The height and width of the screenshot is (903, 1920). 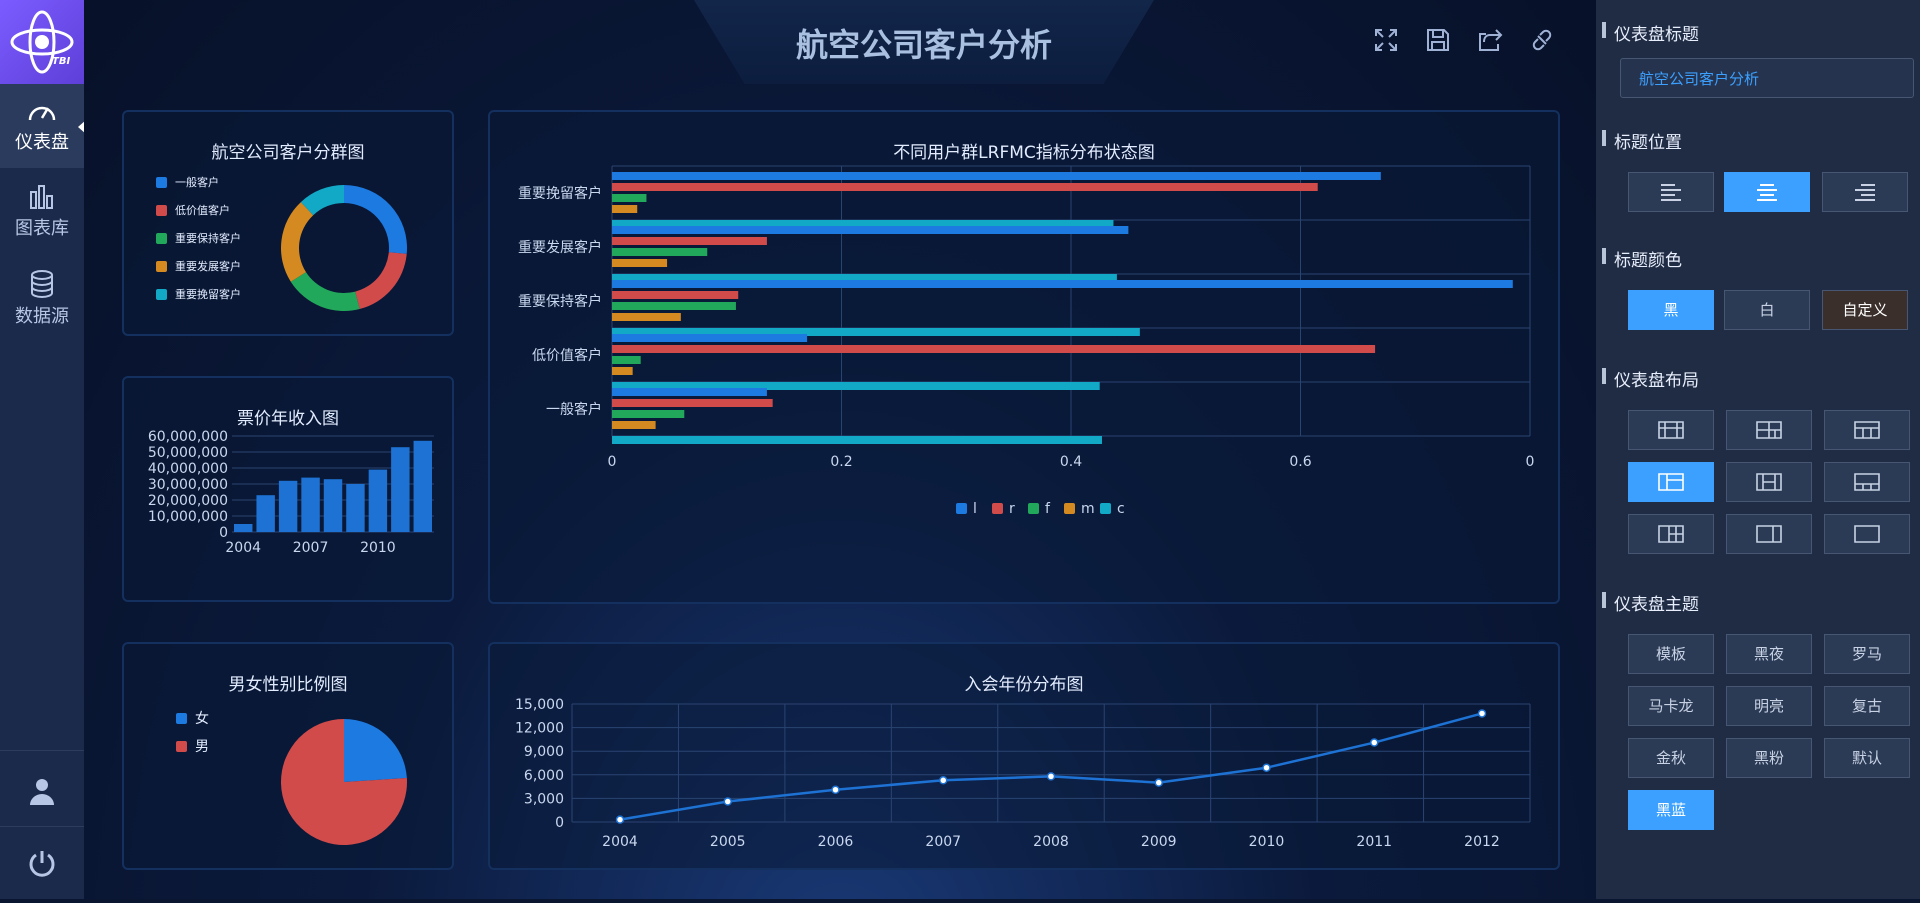 What do you see at coordinates (288, 419) in the screenshot?
I see `panel-title: 票价年收入图` at bounding box center [288, 419].